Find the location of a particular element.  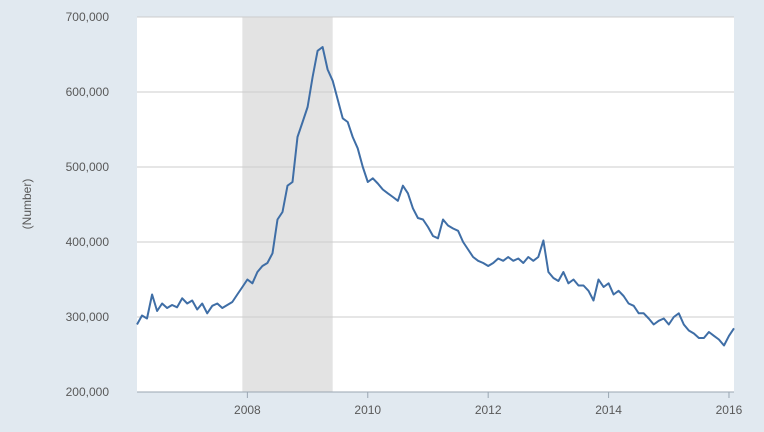

x-tick-label: 2014 is located at coordinates (608, 410).